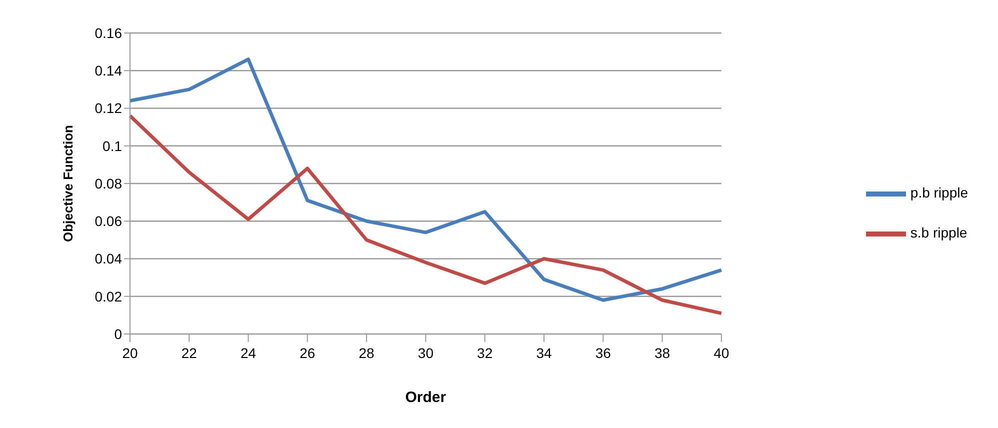  I want to click on y-tick-label: 0.1, so click(112, 146).